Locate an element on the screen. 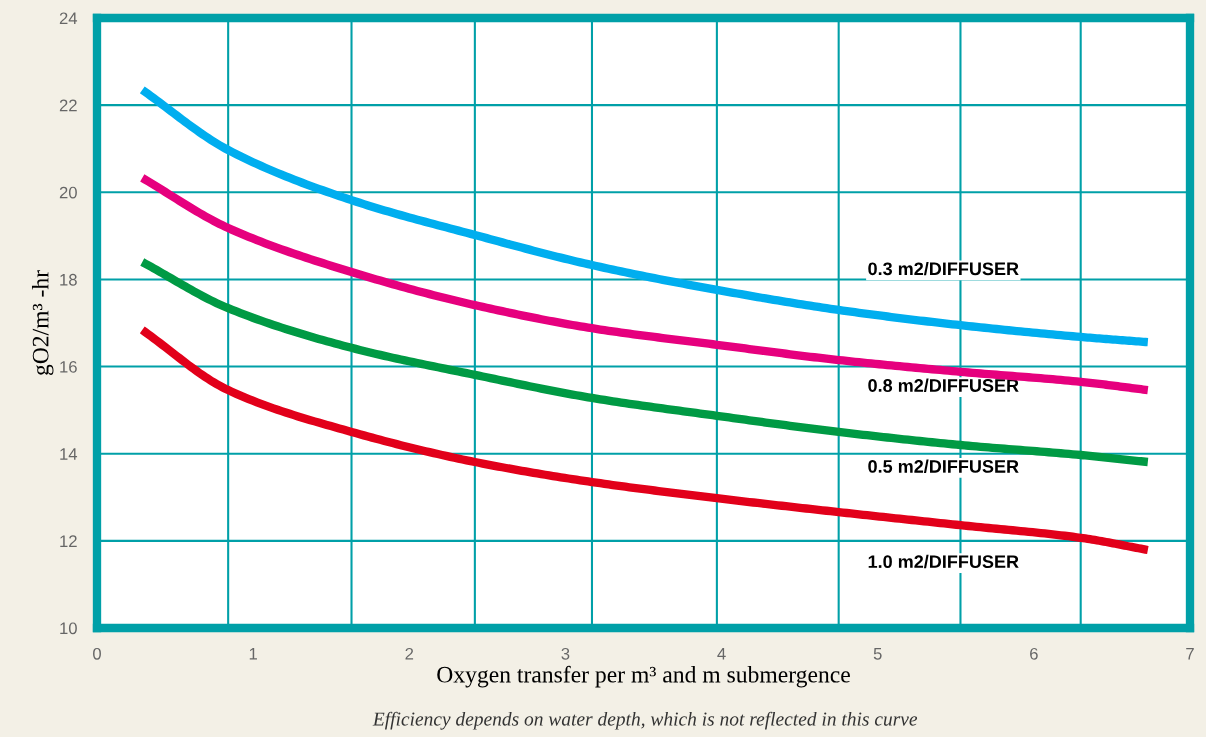 The image size is (1206, 737). x-tick-label: 5 is located at coordinates (877, 654).